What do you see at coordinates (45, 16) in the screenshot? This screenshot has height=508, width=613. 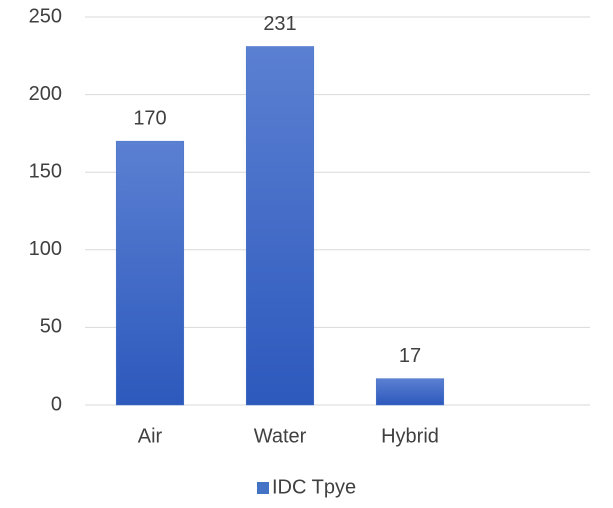 I see `y-tick-label: 250` at bounding box center [45, 16].